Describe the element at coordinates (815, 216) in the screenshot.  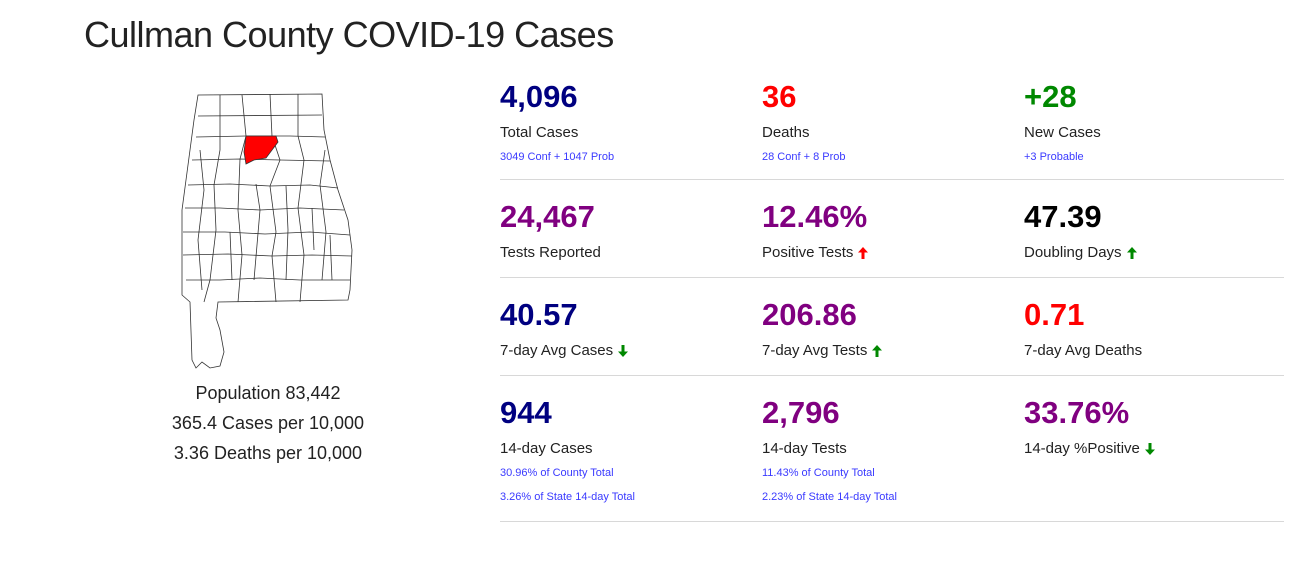
I see `positive-tests-value: 12.46%` at that location.